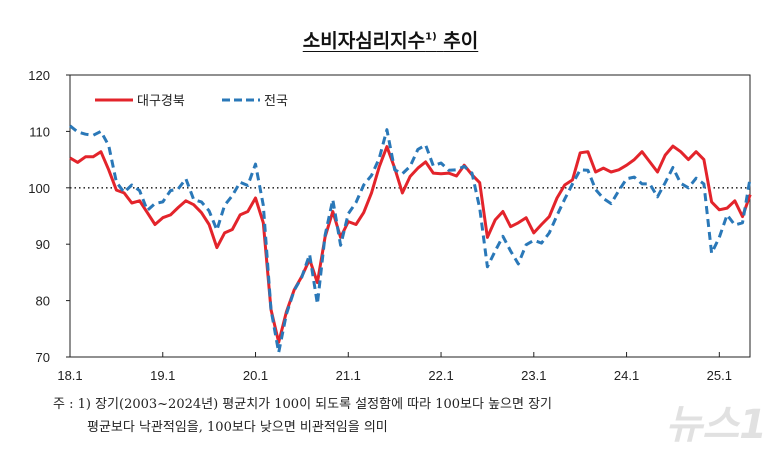 This screenshot has width=781, height=460. I want to click on y-tick-label: 70, so click(43, 357).